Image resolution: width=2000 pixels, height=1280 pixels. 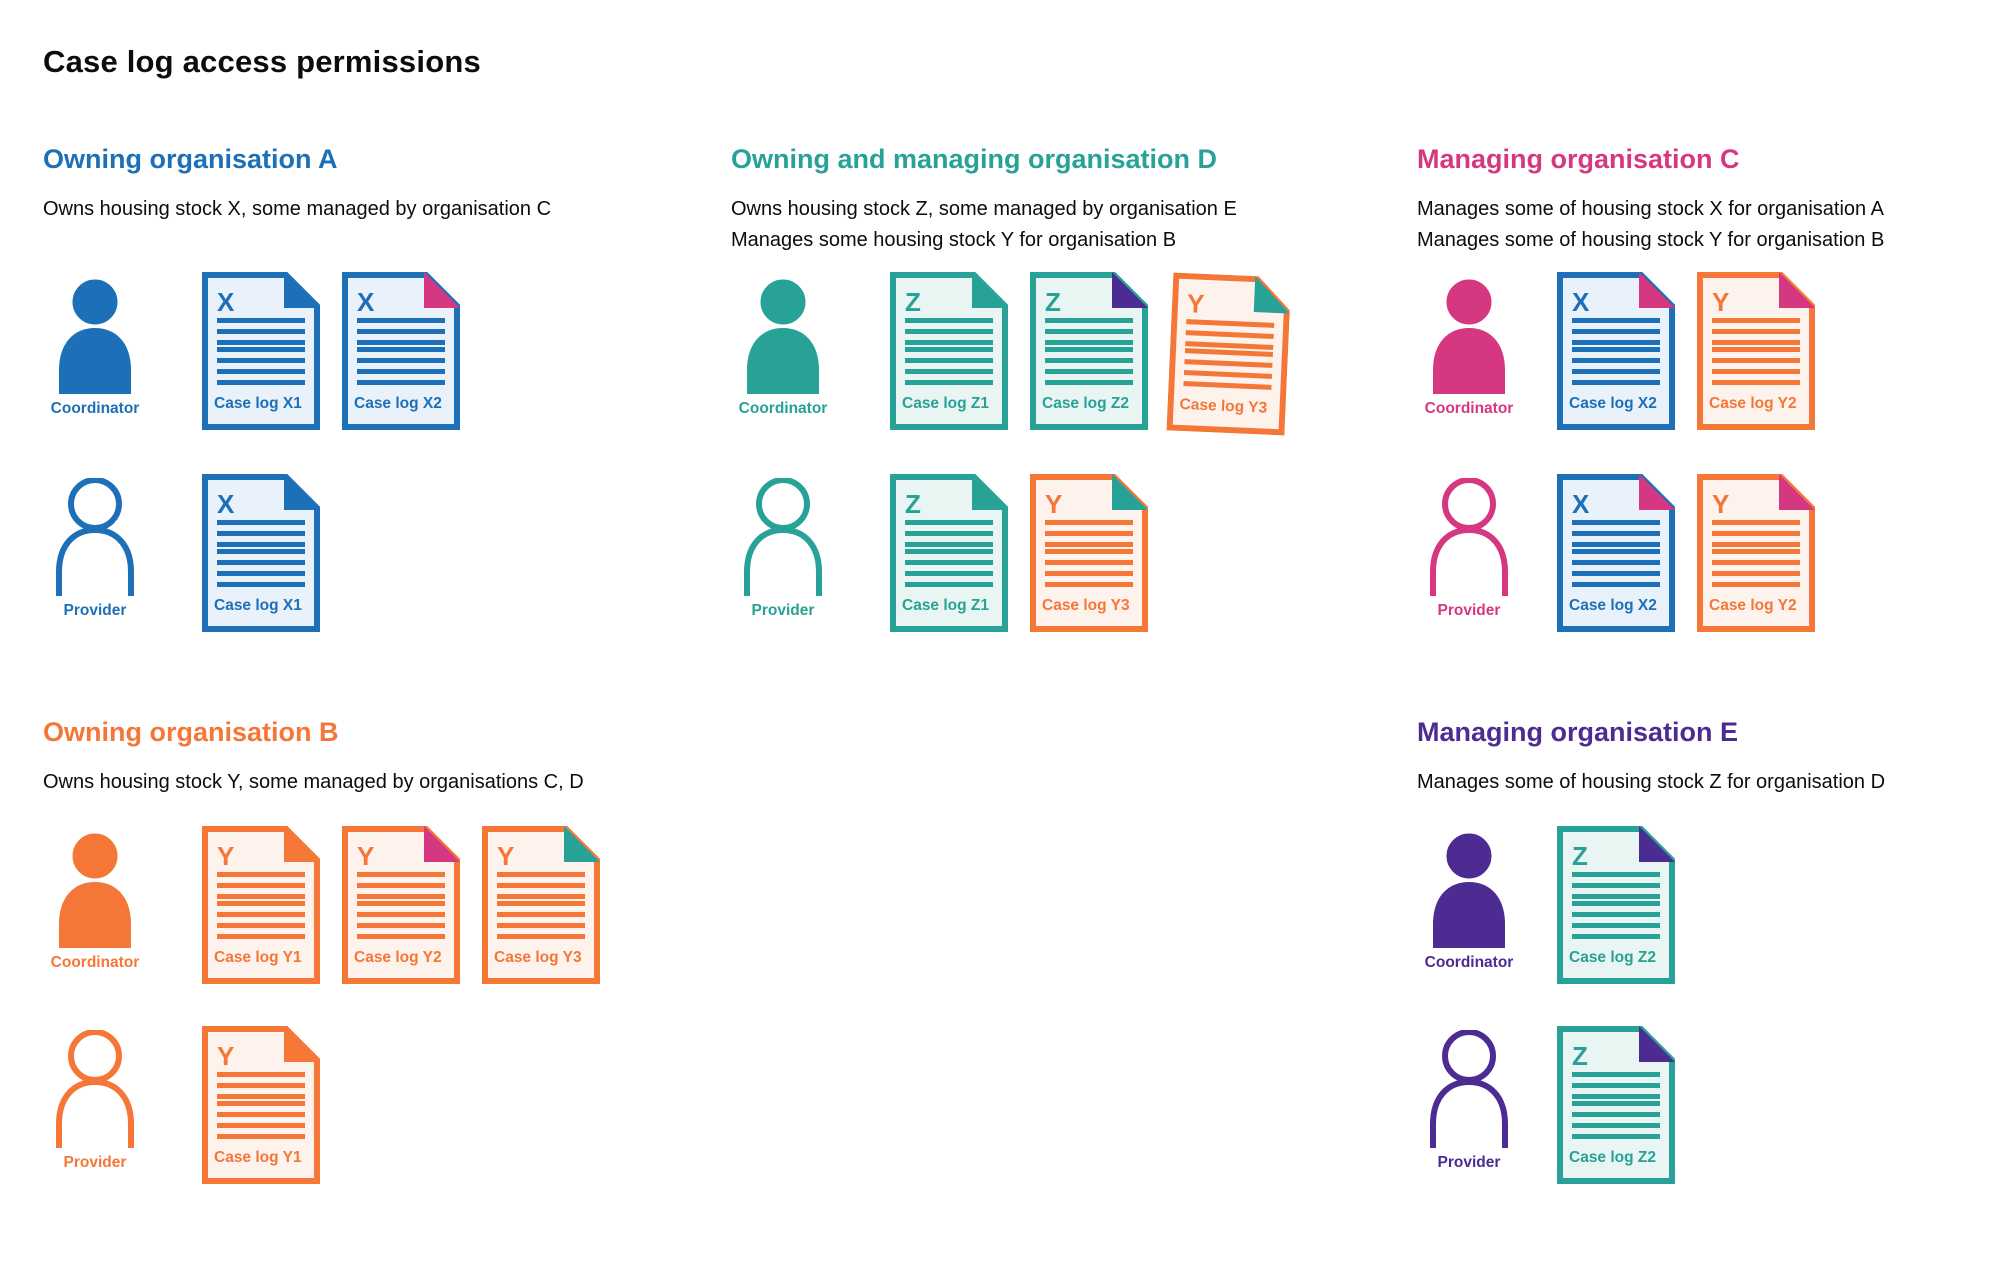 What do you see at coordinates (258, 403) in the screenshot?
I see `doc-label: Case log X1` at bounding box center [258, 403].